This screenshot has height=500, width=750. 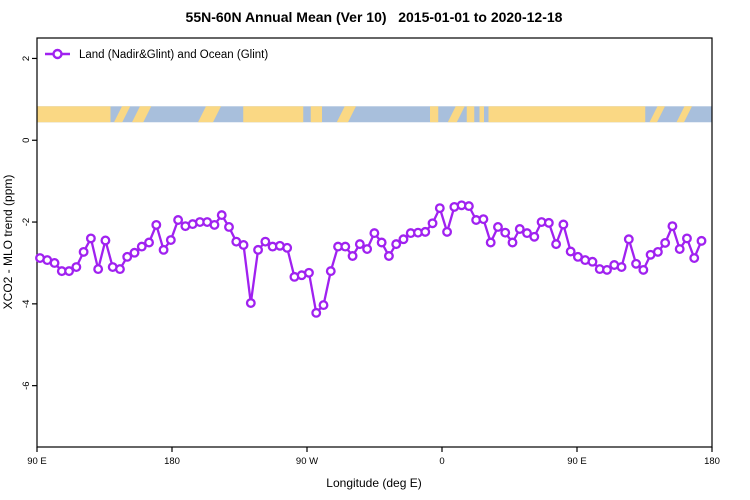 What do you see at coordinates (26, 385) in the screenshot?
I see `y-tick-label: -6` at bounding box center [26, 385].